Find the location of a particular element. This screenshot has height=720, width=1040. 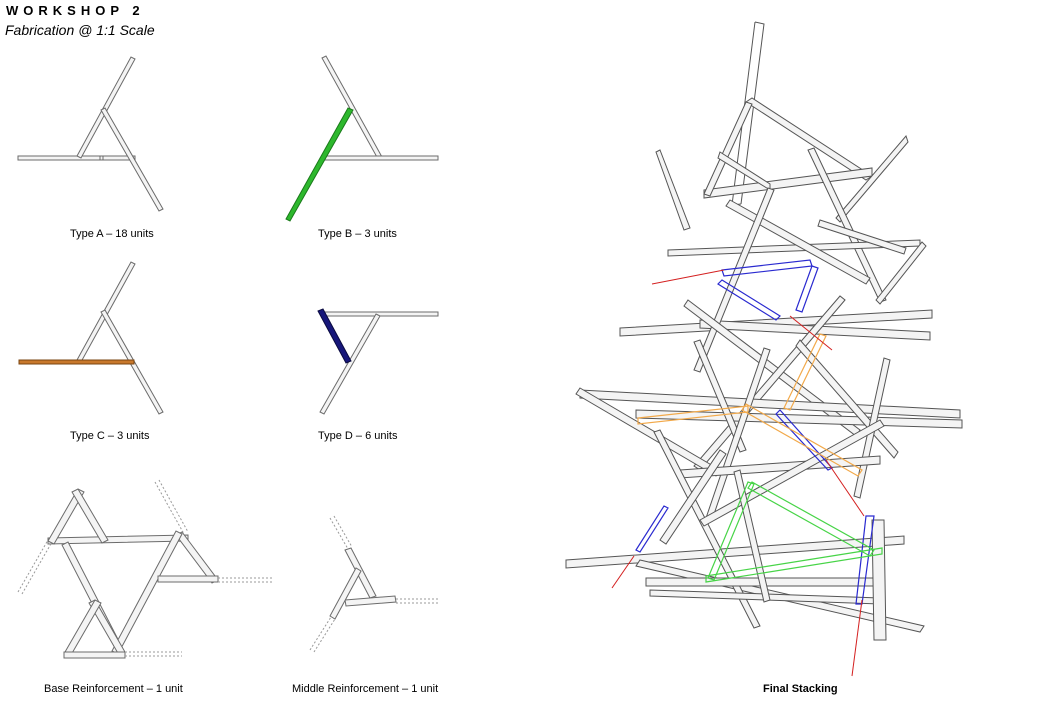

final-stacking-blue-frames is located at coordinates (755, 432).